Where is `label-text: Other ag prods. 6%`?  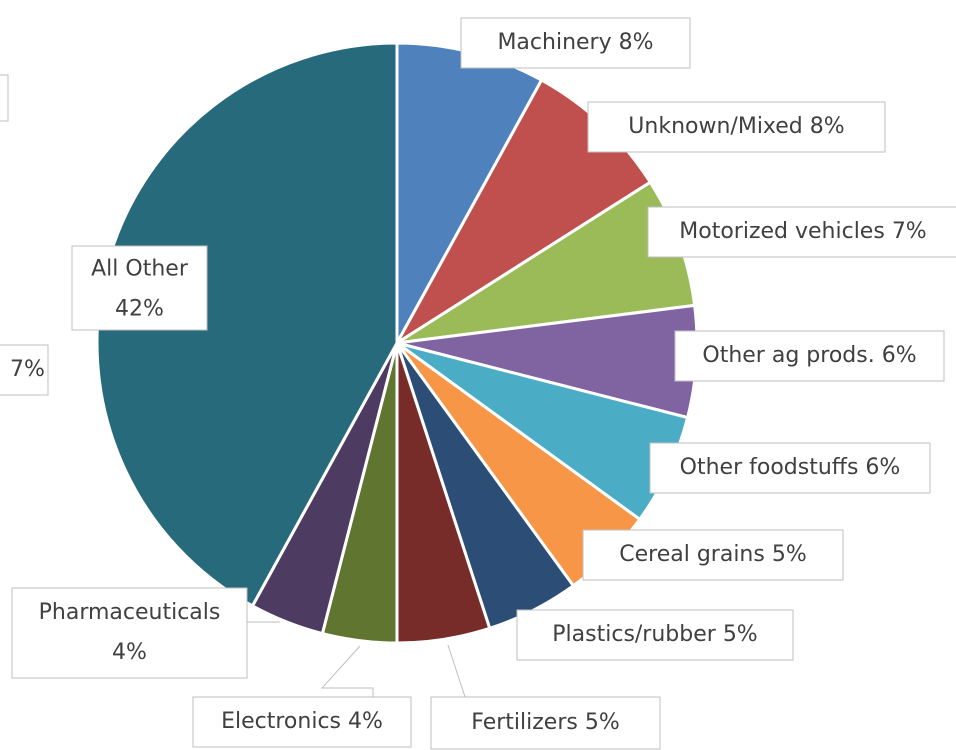 label-text: Other ag prods. 6% is located at coordinates (809, 355).